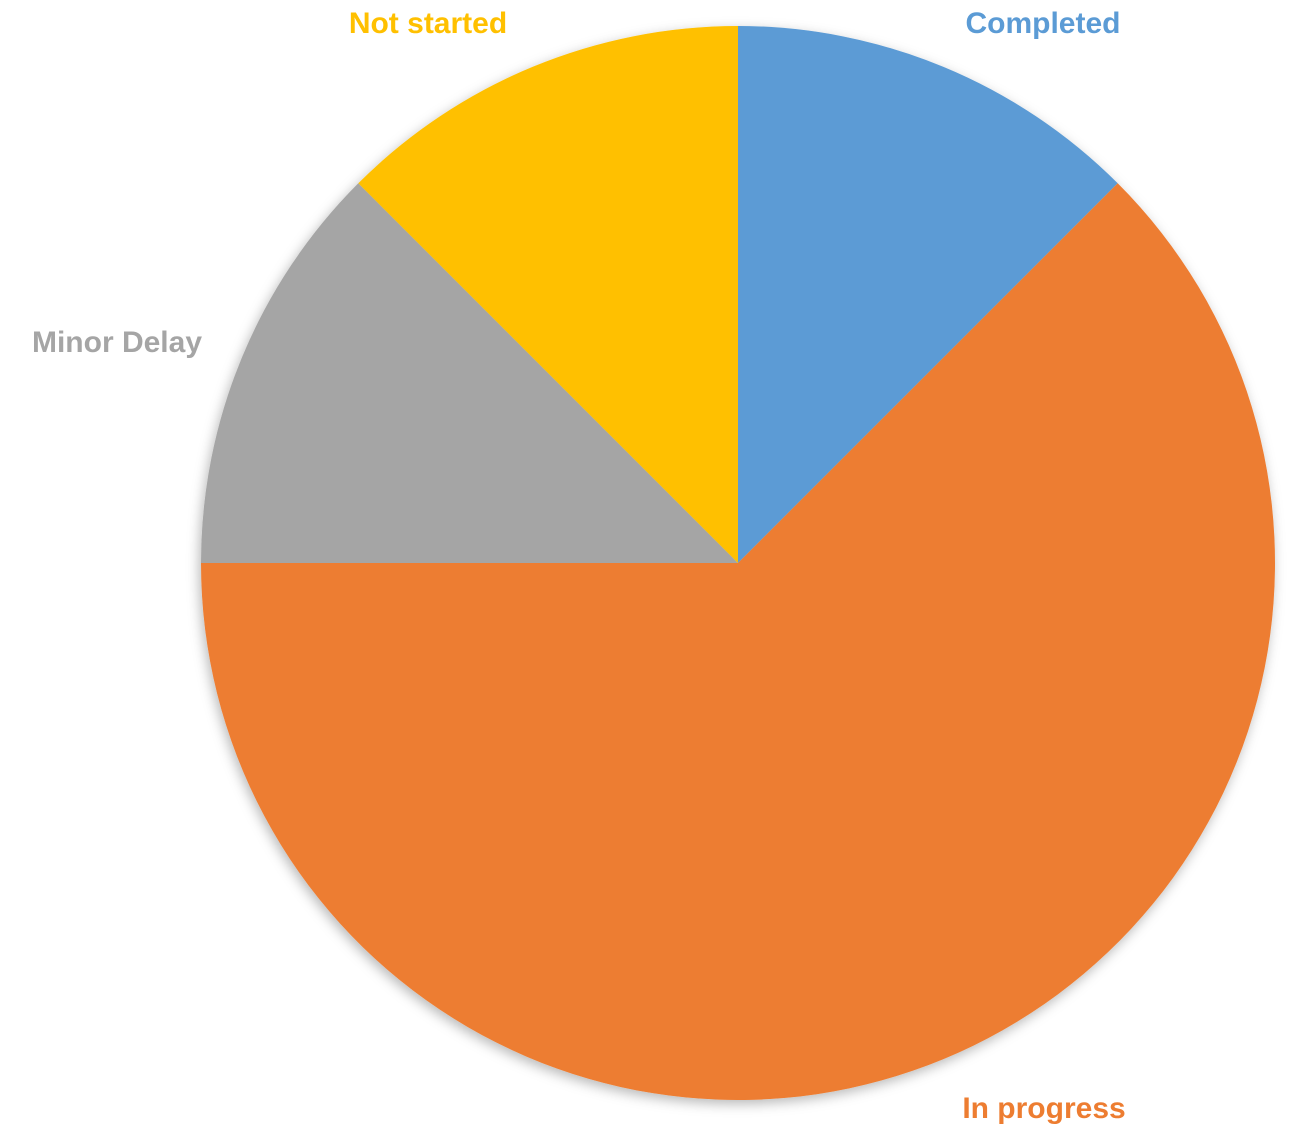 This screenshot has width=1292, height=1136. What do you see at coordinates (1042, 23) in the screenshot?
I see `pie-label-completed: Completed` at bounding box center [1042, 23].